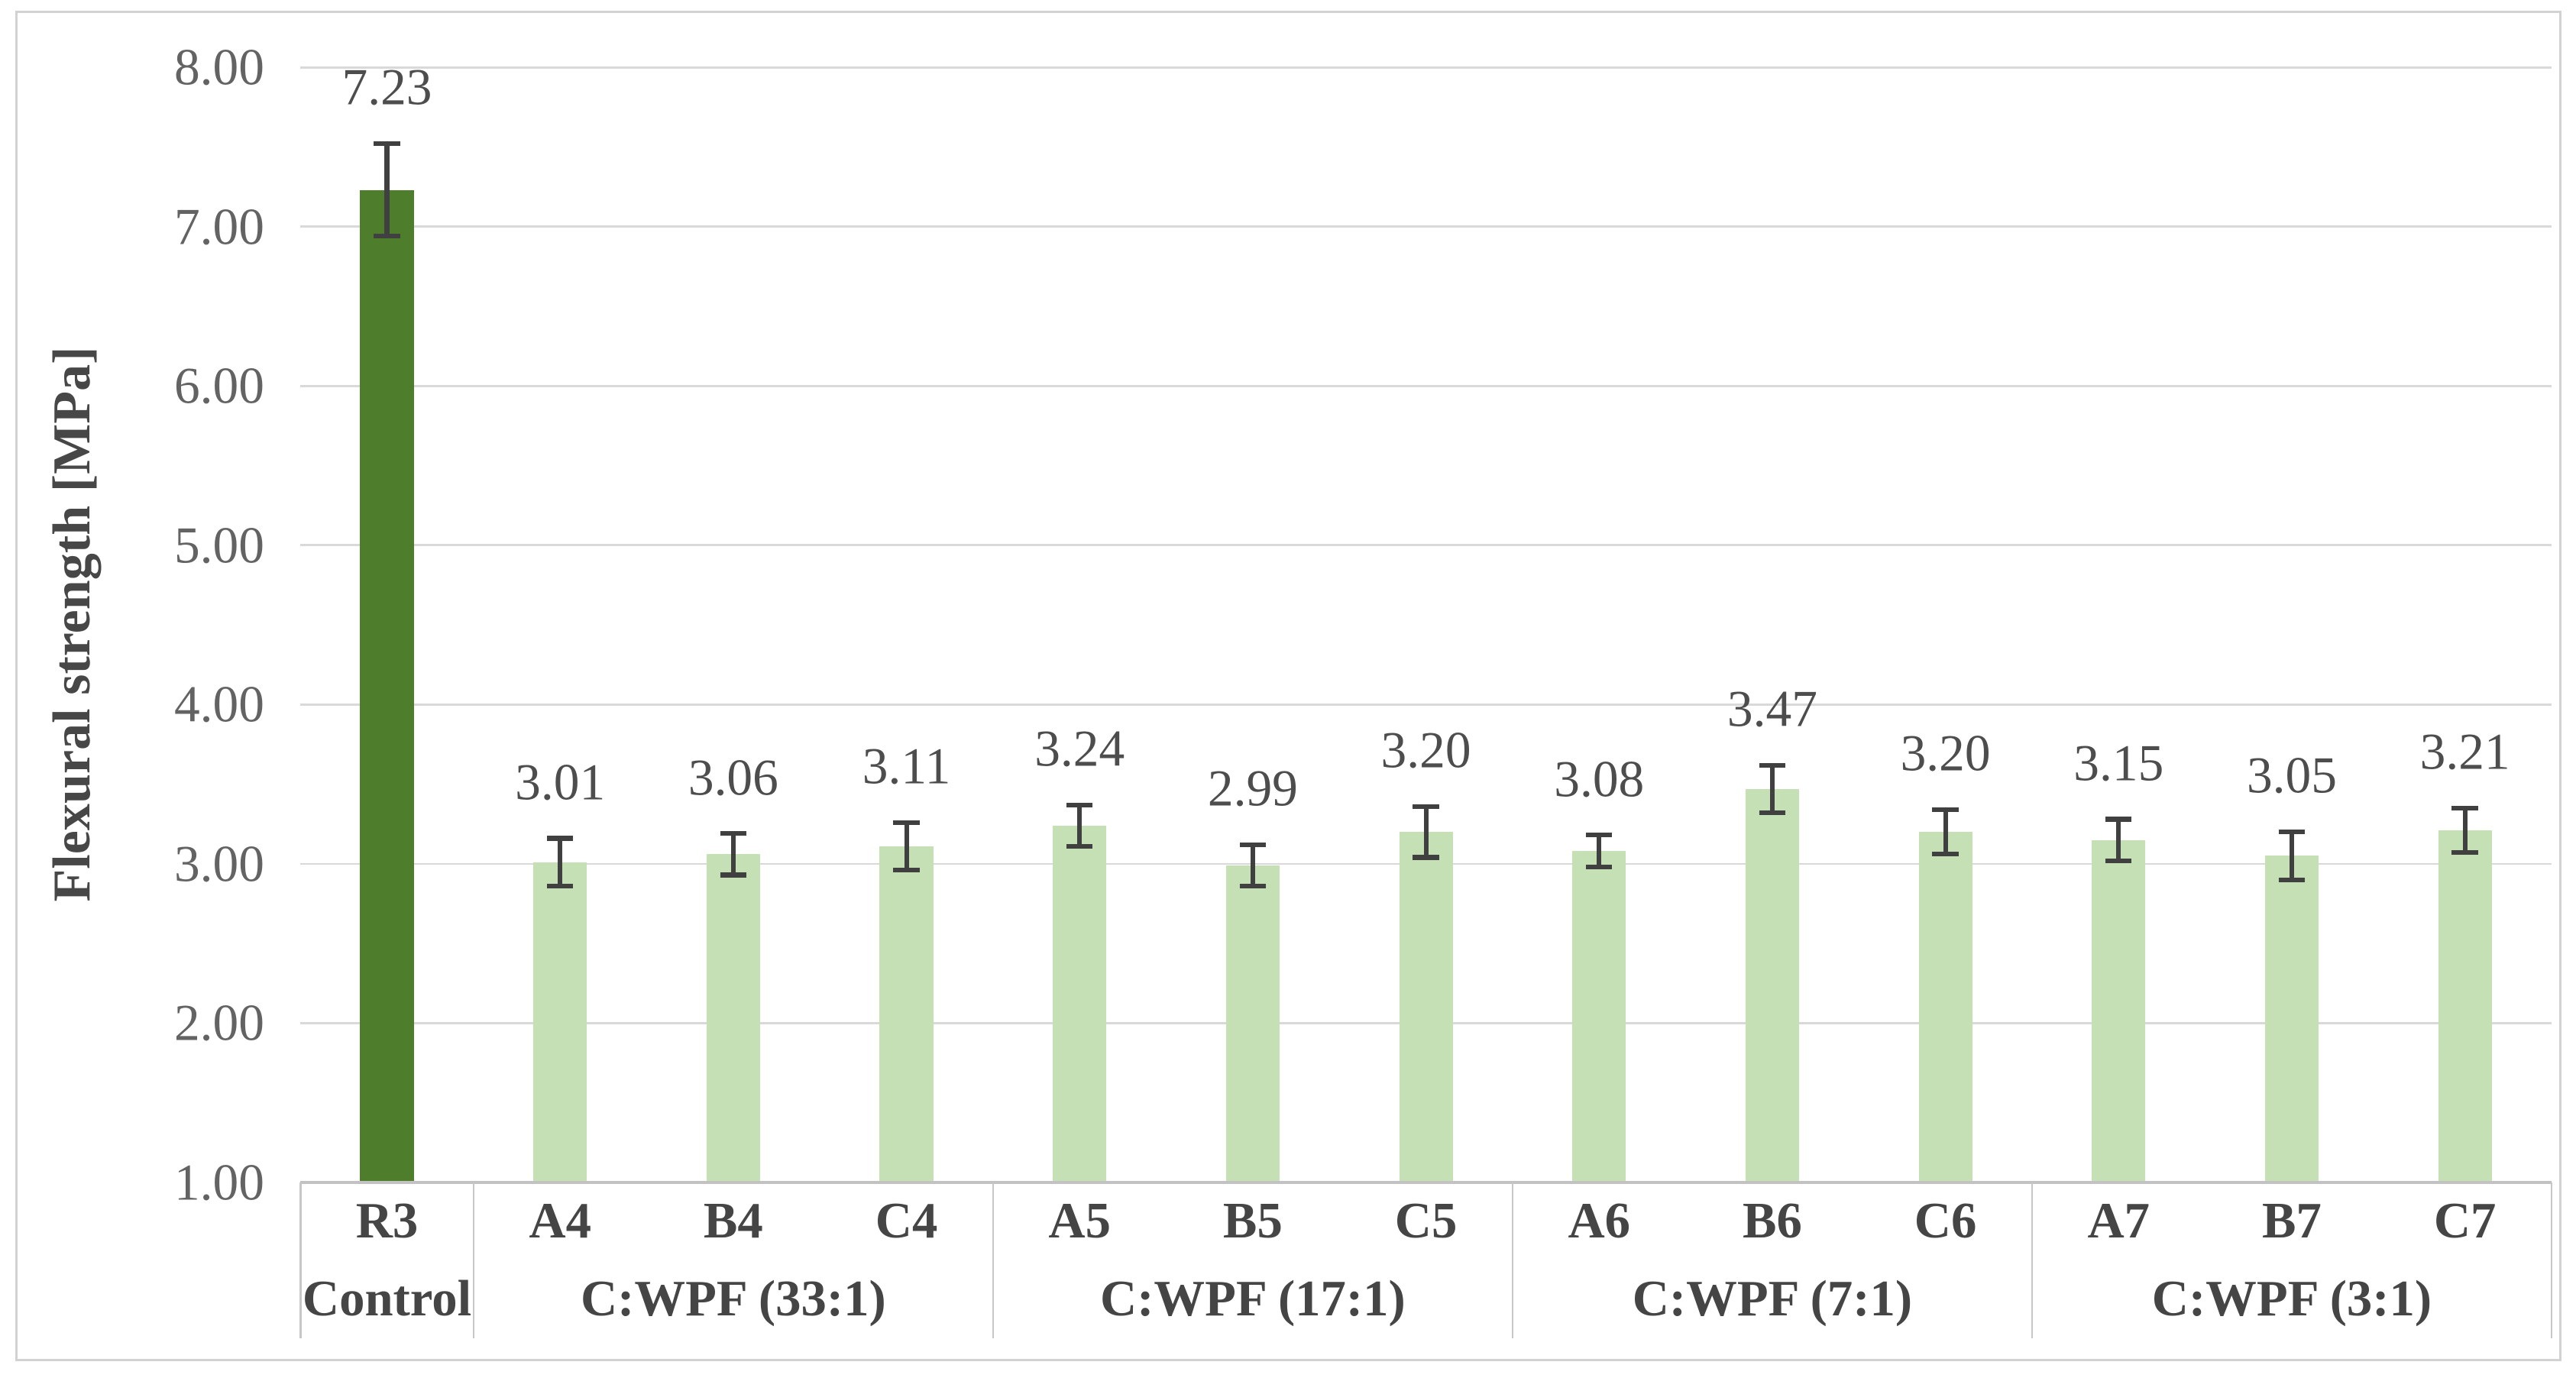  Describe the element at coordinates (218, 545) in the screenshot. I see `y-tick-label-5.00: 5.00` at that location.